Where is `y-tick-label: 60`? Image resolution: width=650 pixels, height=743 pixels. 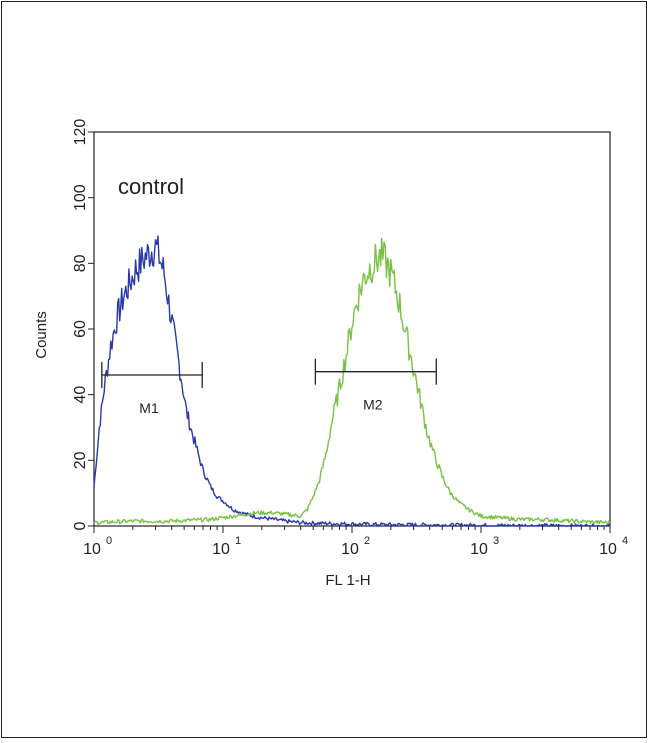
y-tick-label: 60 is located at coordinates (80, 329).